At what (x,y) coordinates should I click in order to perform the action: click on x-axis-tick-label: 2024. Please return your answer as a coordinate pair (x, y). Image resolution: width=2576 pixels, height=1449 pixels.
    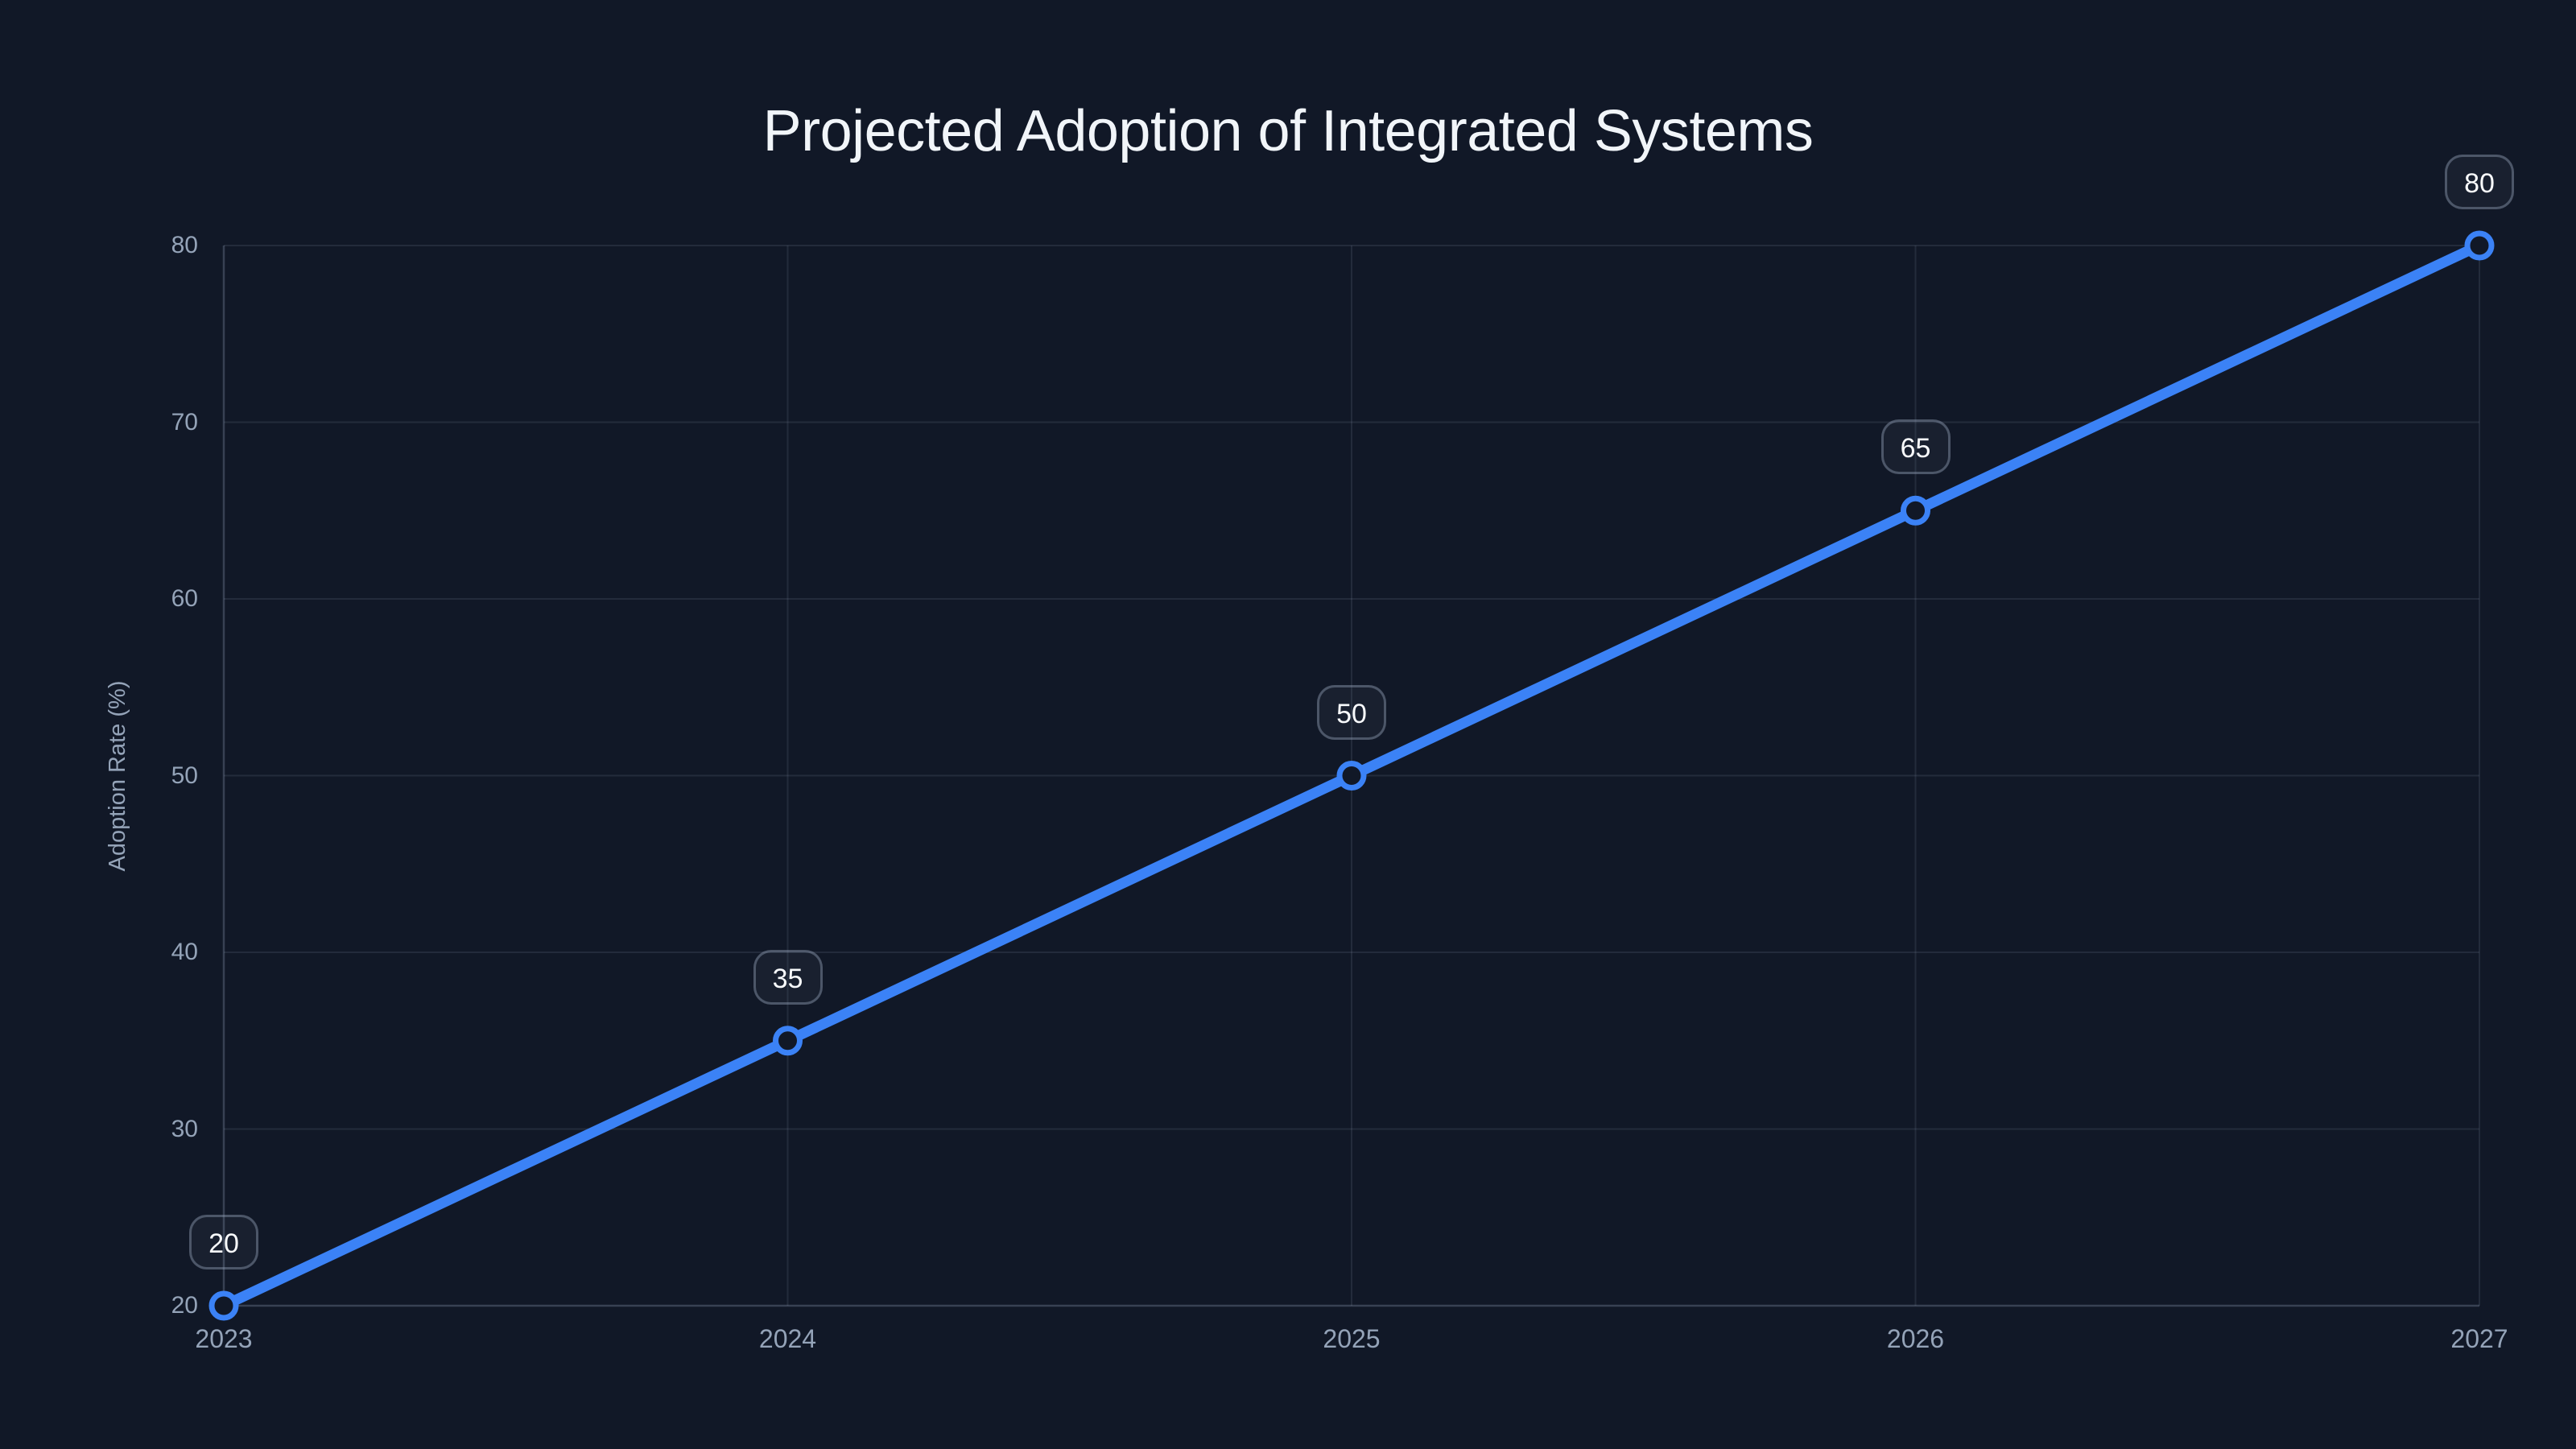
    Looking at the image, I should click on (787, 1338).